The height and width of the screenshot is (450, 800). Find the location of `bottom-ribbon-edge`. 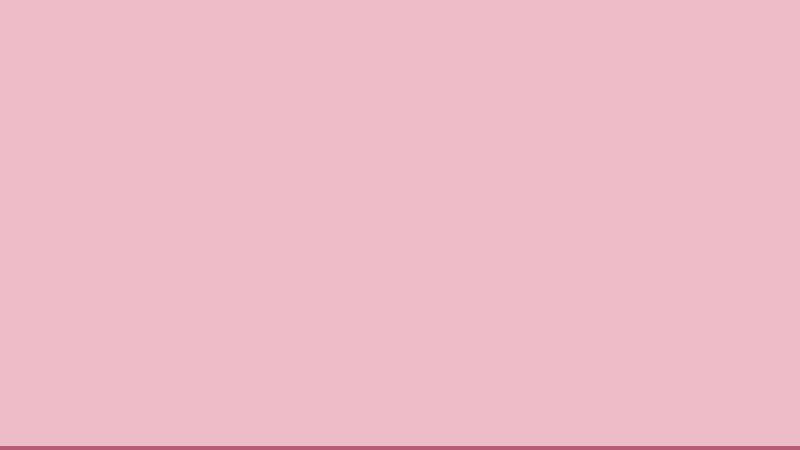

bottom-ribbon-edge is located at coordinates (400, 448).